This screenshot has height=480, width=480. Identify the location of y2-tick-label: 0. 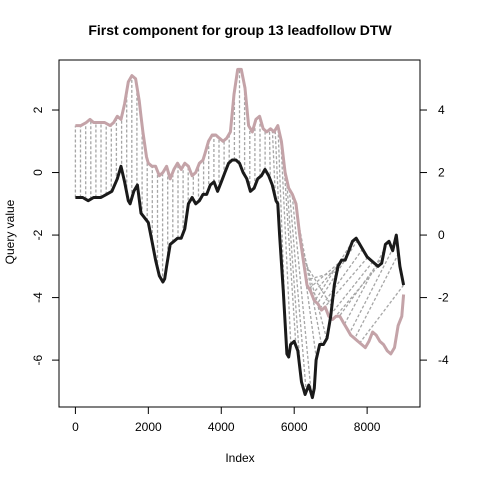
(441, 235).